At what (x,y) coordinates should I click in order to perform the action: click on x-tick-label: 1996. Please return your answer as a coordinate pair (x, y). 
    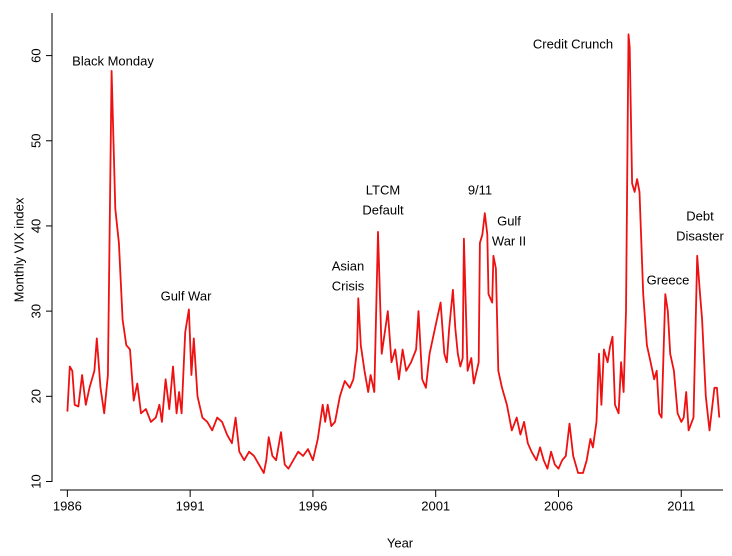
    Looking at the image, I should click on (312, 505).